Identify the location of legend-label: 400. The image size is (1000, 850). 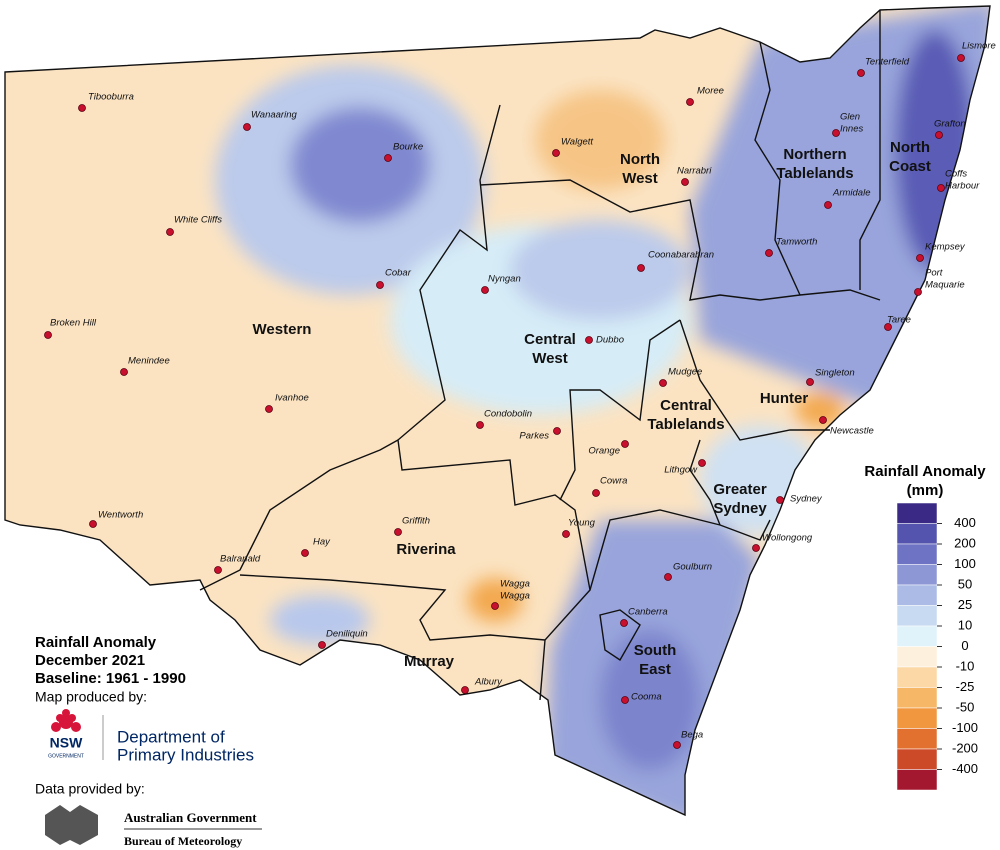
(965, 522).